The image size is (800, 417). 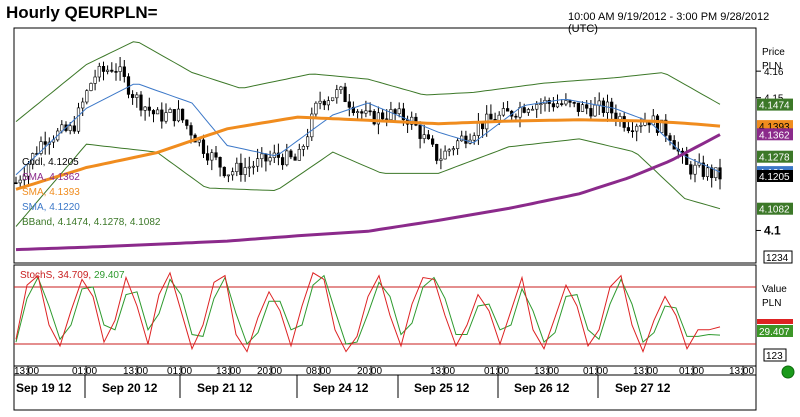 I want to click on time-day-label: Sep 21 12, so click(x=225, y=388).